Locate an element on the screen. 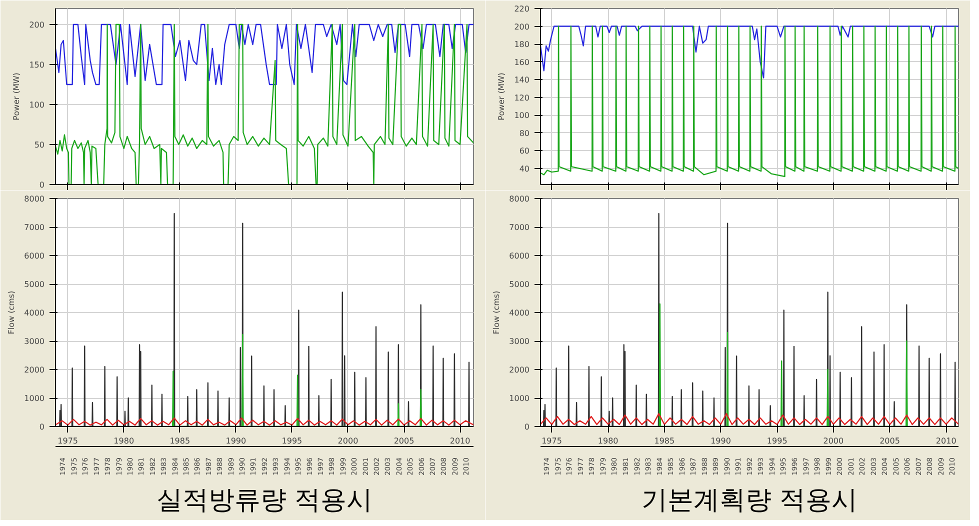  text: 실적방류량 적용시 is located at coordinates (264, 501).